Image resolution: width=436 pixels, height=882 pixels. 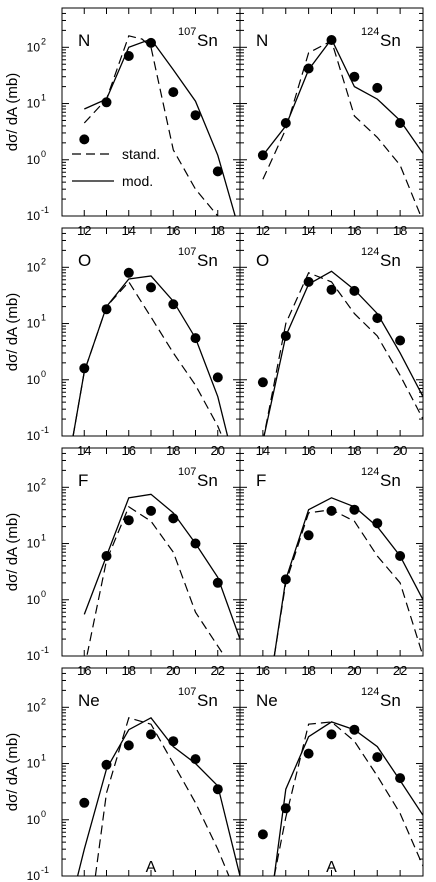 I want to click on panel-f-124sn: 16 18 20 22F 124 Sn, so click(x=331, y=562).